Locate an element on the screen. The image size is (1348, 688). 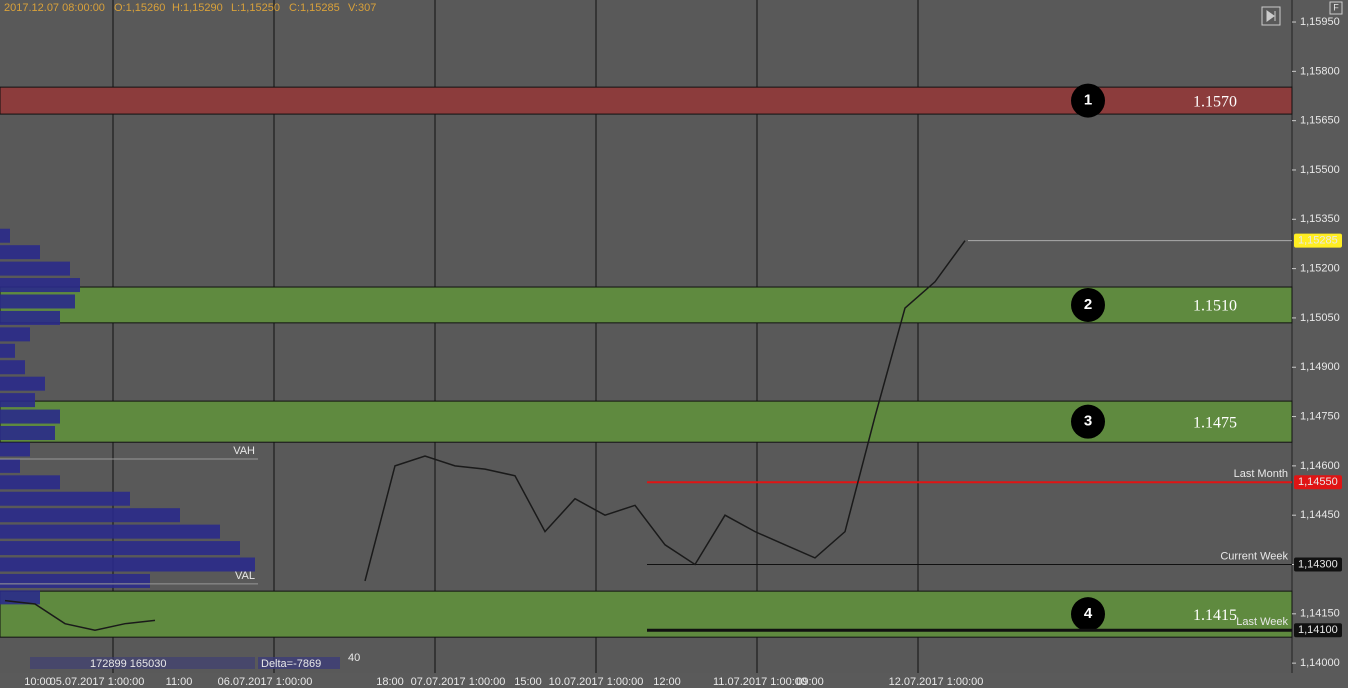
x-tick-label: 12:00 is located at coordinates (667, 682).